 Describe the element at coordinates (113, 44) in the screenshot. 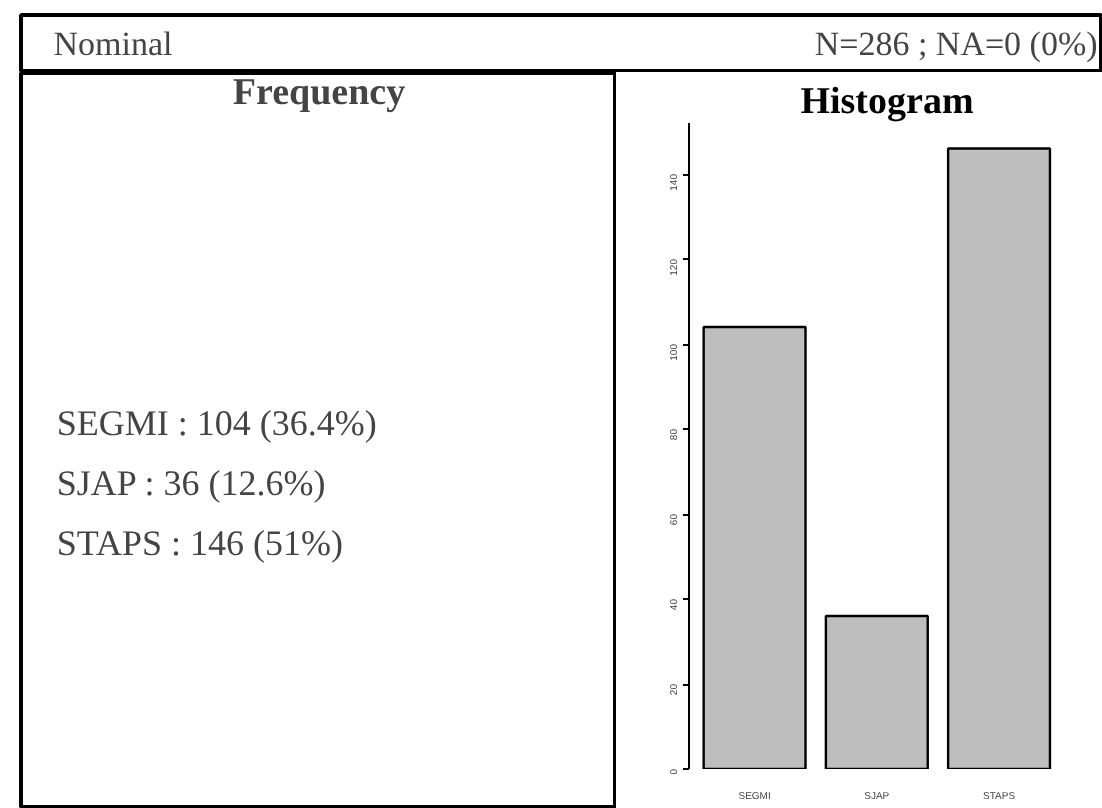

I see `text: Nominal` at that location.